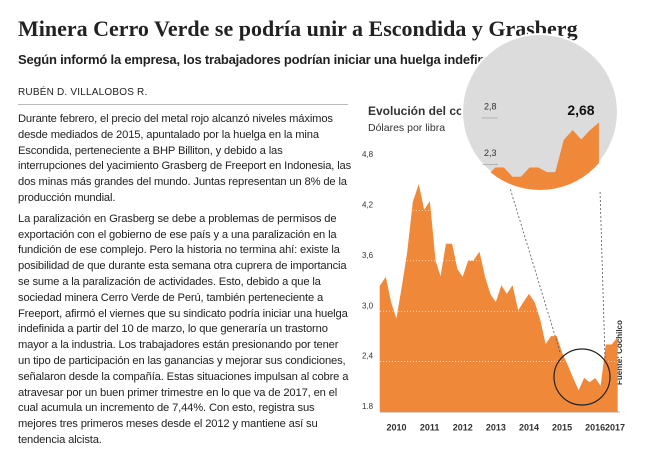 The width and height of the screenshot is (645, 454). Describe the element at coordinates (368, 154) in the screenshot. I see `y-tick-label: 4,8` at that location.